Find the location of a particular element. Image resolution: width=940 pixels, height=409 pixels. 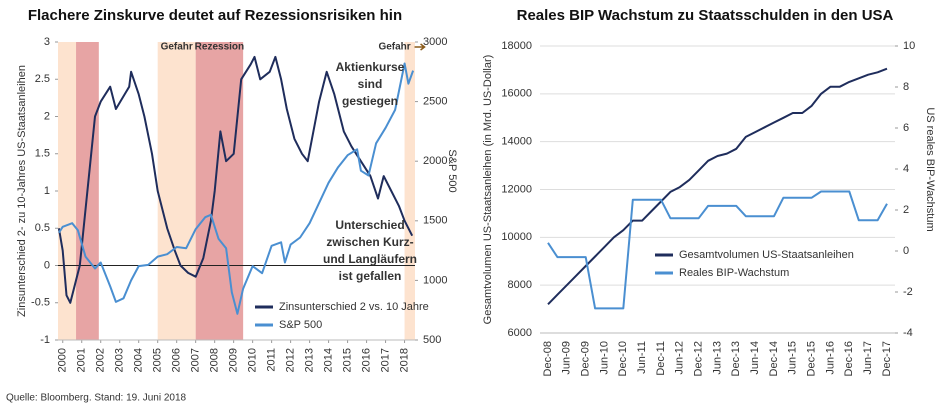

y-tick-label: -0.5 is located at coordinates (40, 303).